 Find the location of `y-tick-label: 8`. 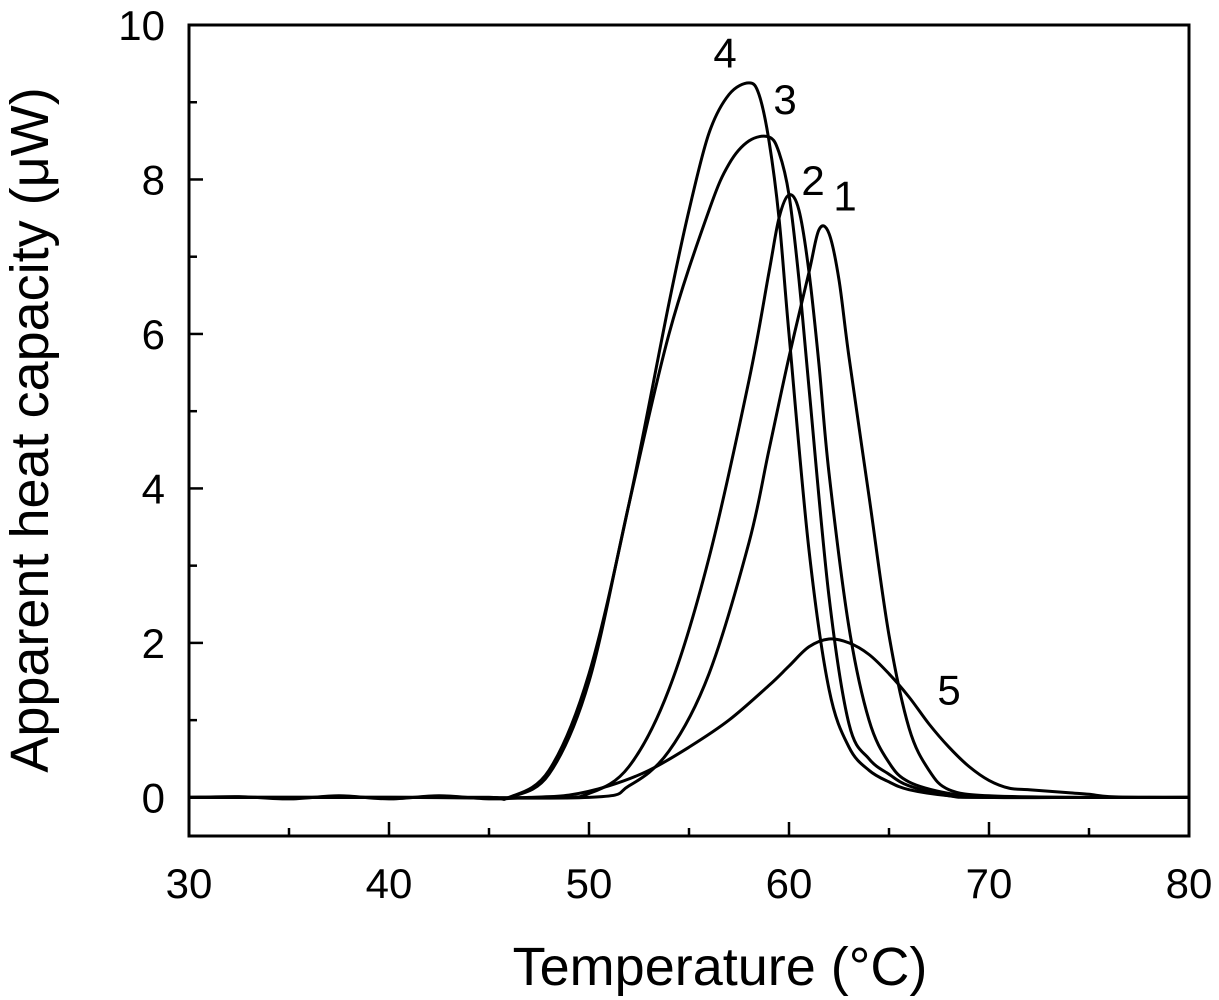

y-tick-label: 8 is located at coordinates (153, 179).